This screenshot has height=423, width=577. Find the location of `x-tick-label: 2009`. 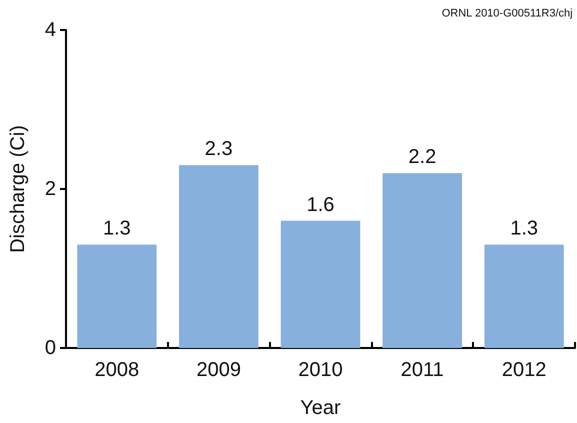

x-tick-label: 2009 is located at coordinates (218, 370).